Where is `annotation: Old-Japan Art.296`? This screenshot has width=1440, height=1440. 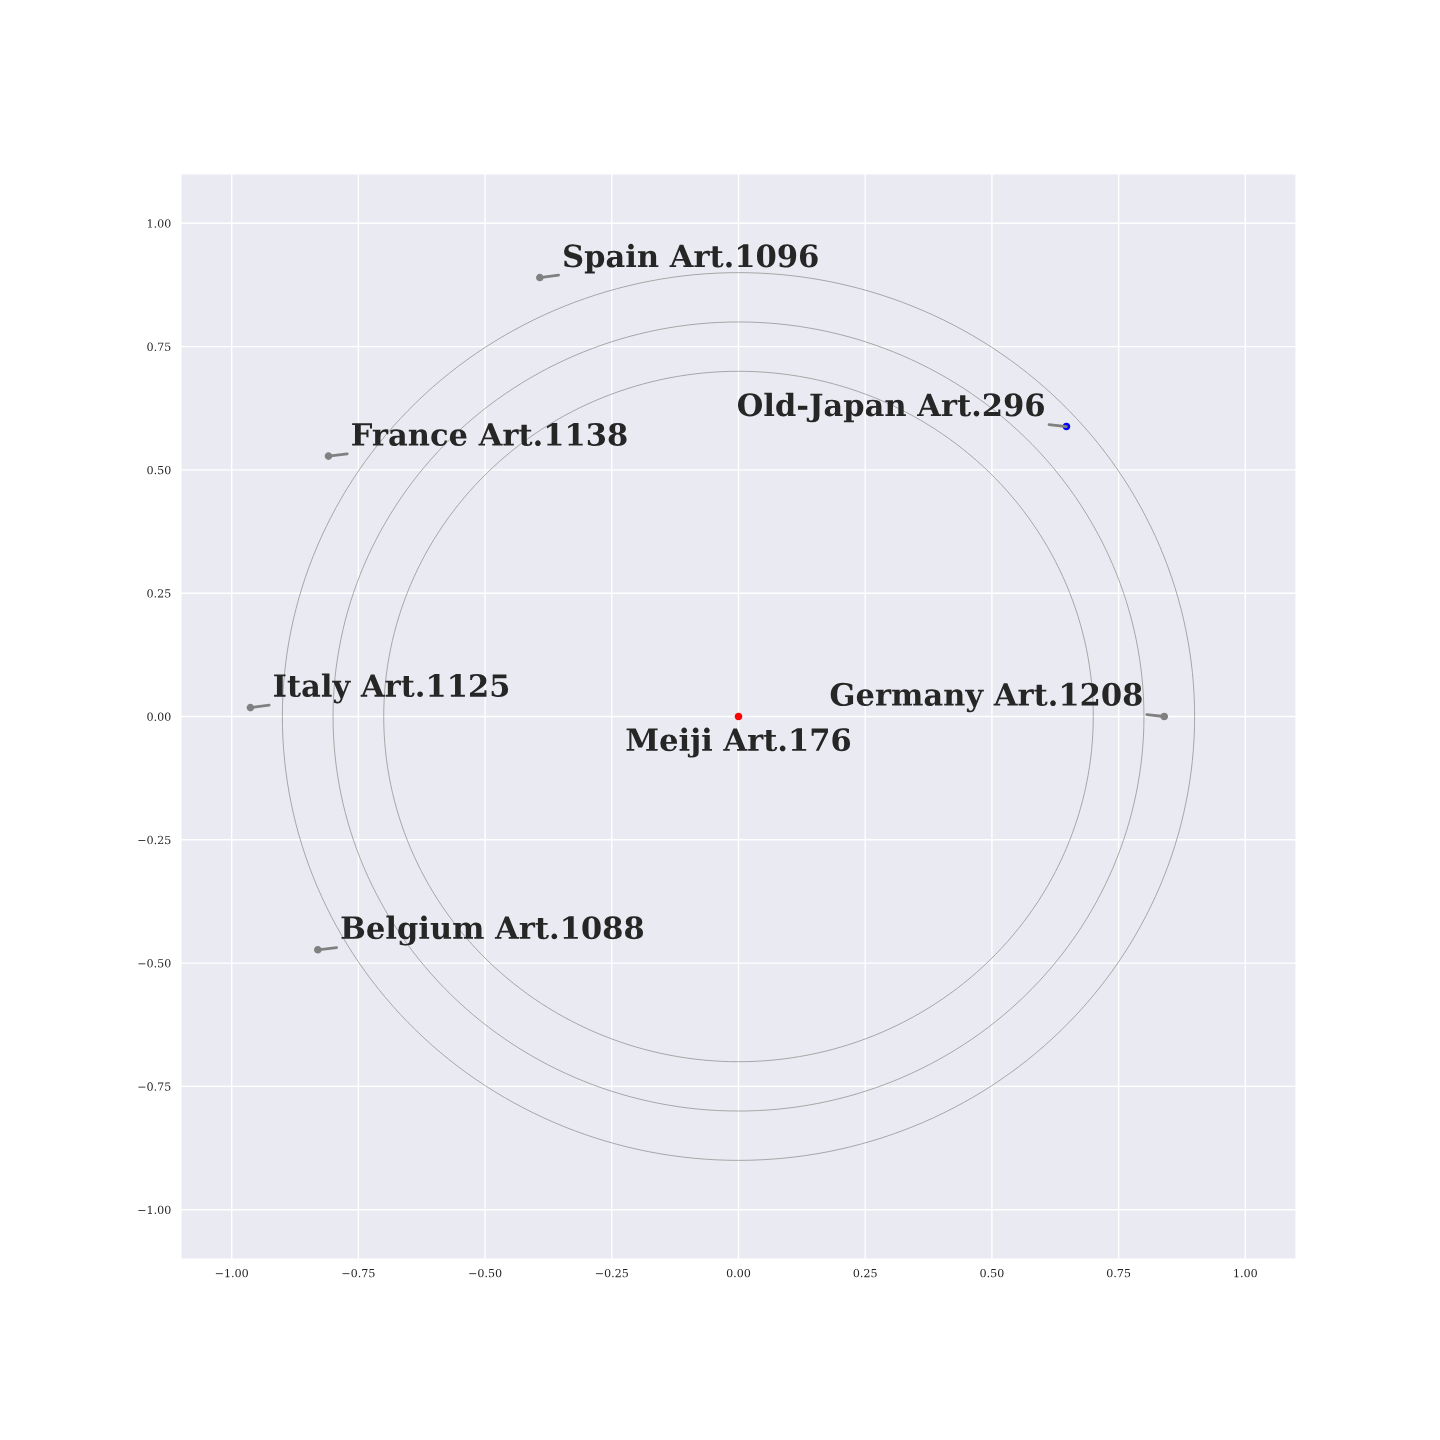
annotation: Old-Japan Art.296 is located at coordinates (890, 407).